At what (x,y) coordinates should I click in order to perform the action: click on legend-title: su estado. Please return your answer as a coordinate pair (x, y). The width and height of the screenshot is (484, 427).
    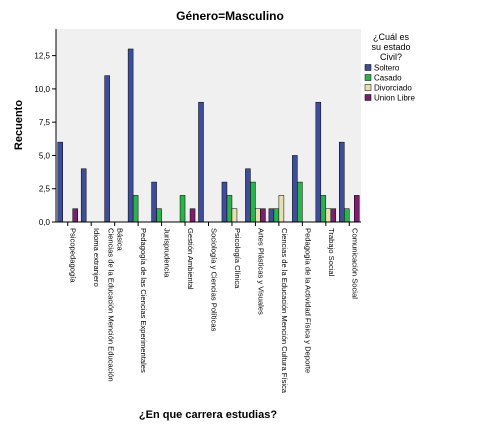
    Looking at the image, I should click on (390, 47).